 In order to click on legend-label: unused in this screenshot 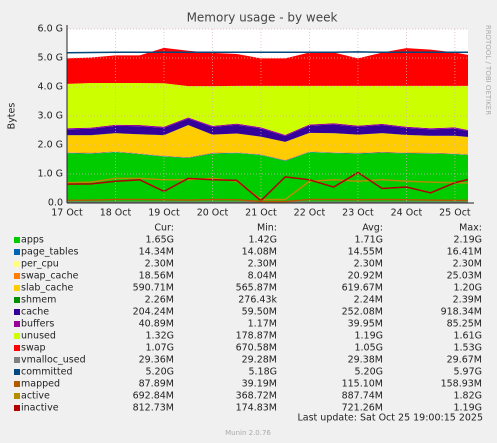, I will do `click(38, 336)`.